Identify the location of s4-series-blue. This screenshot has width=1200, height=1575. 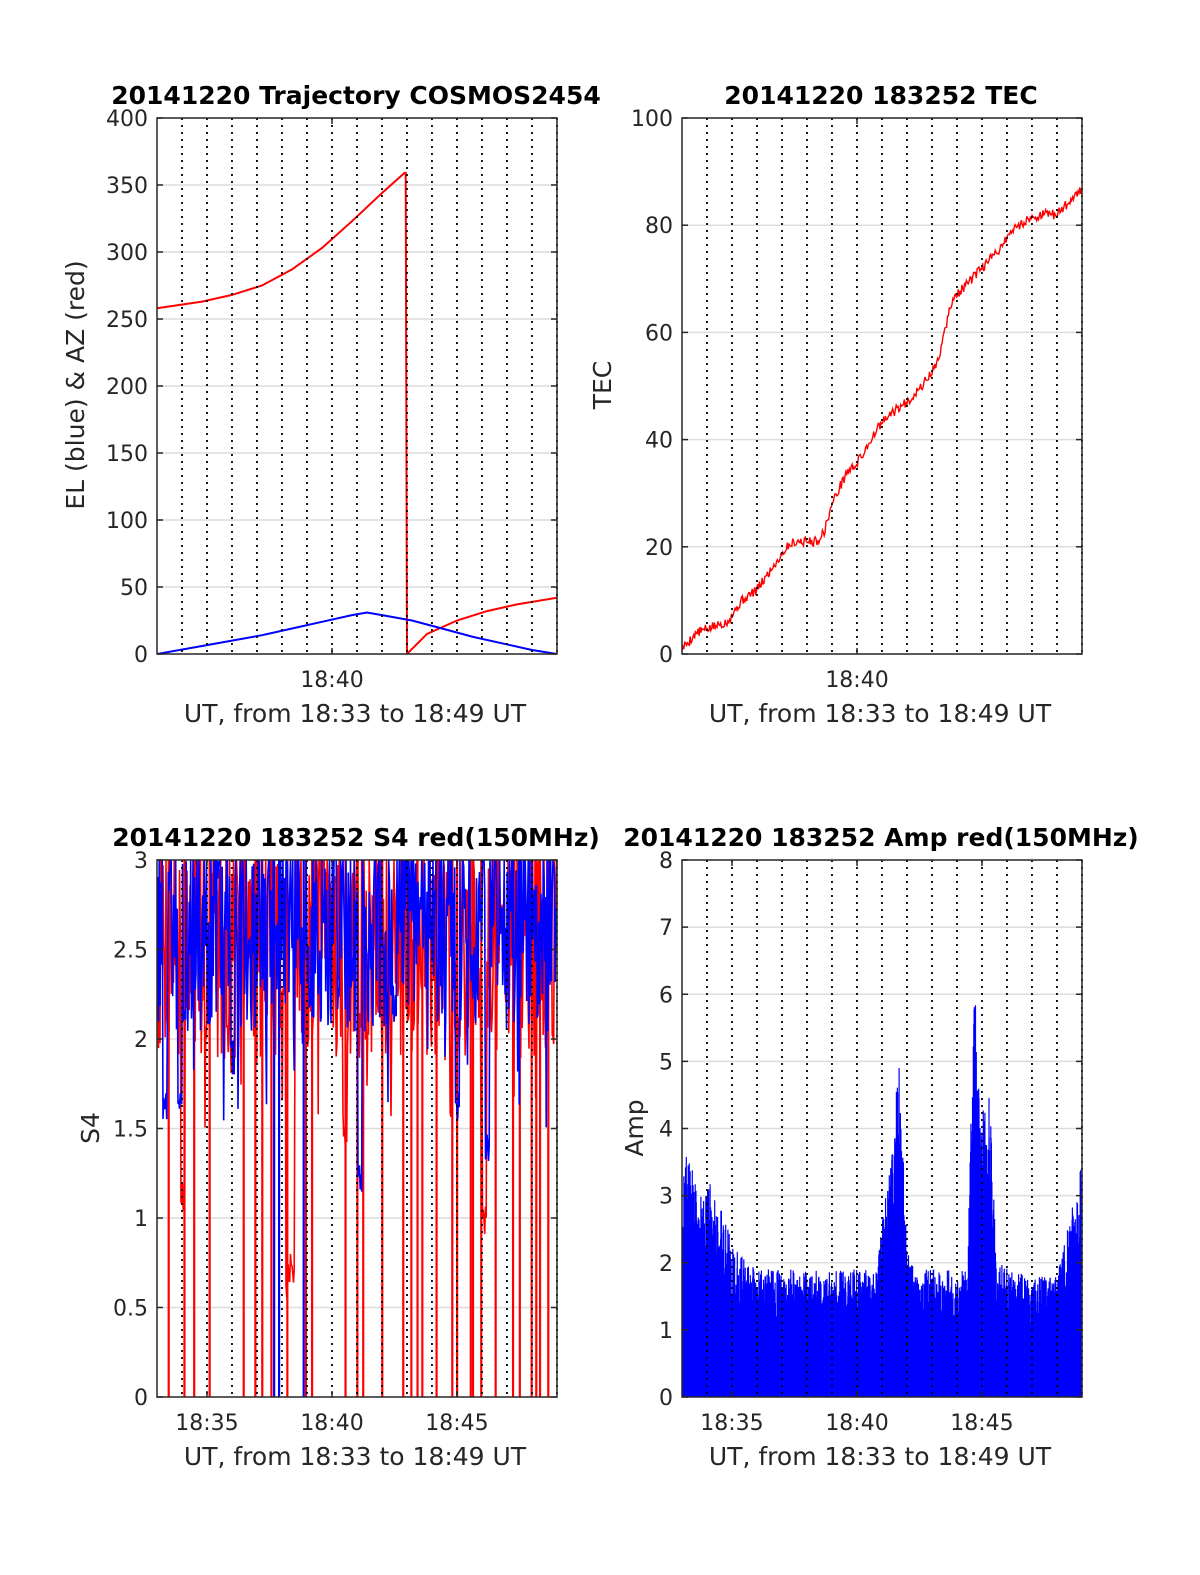
(357, 1026).